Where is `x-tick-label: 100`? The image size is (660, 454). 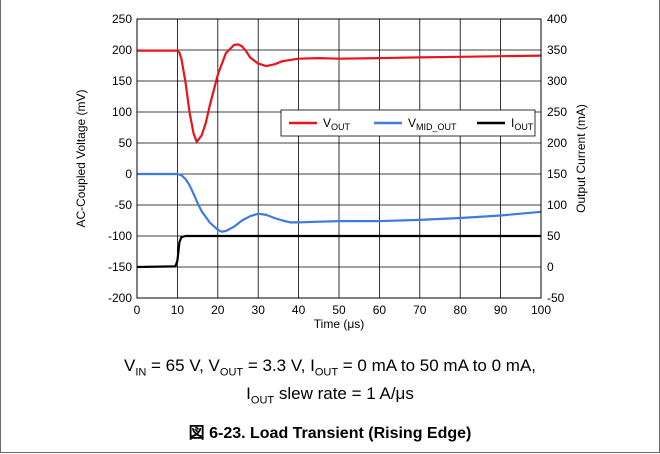
x-tick-label: 100 is located at coordinates (541, 310).